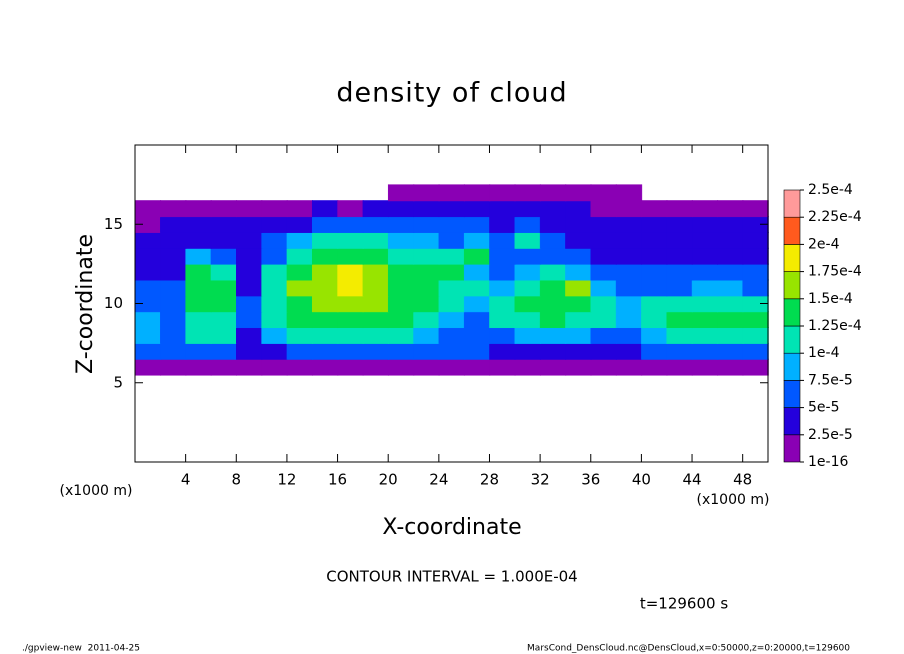  I want to click on y-tick-label: 5, so click(118, 382).